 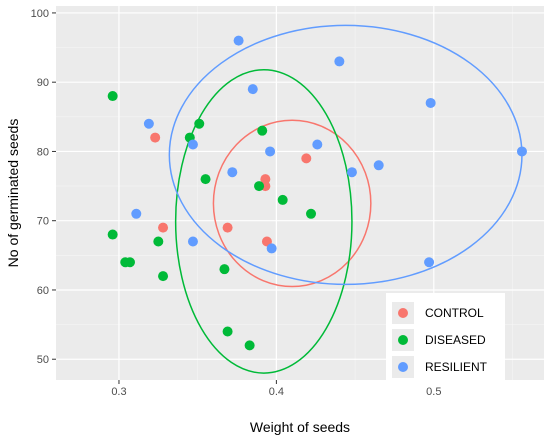 What do you see at coordinates (13, 193) in the screenshot?
I see `y-axis-title: No of germinated seeds` at bounding box center [13, 193].